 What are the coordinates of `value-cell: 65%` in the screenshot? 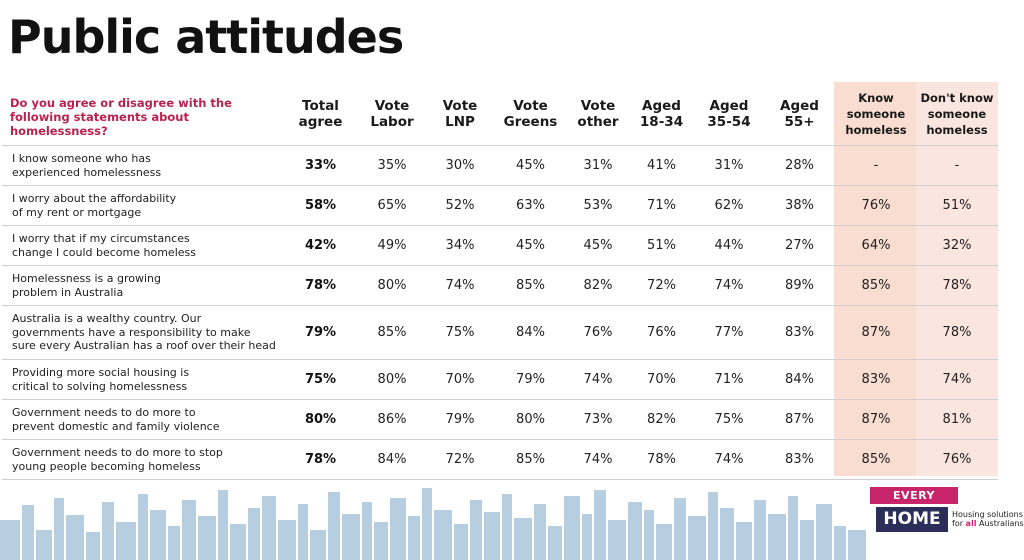 It's located at (392, 205).